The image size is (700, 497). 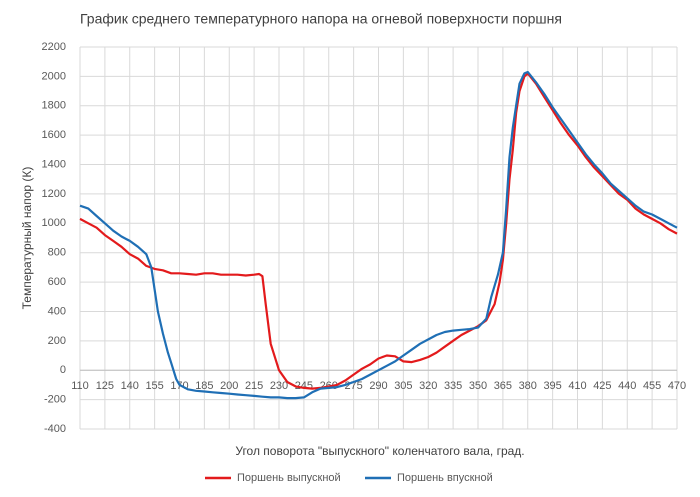 I want to click on x-tick-label: 230, so click(x=279, y=386).